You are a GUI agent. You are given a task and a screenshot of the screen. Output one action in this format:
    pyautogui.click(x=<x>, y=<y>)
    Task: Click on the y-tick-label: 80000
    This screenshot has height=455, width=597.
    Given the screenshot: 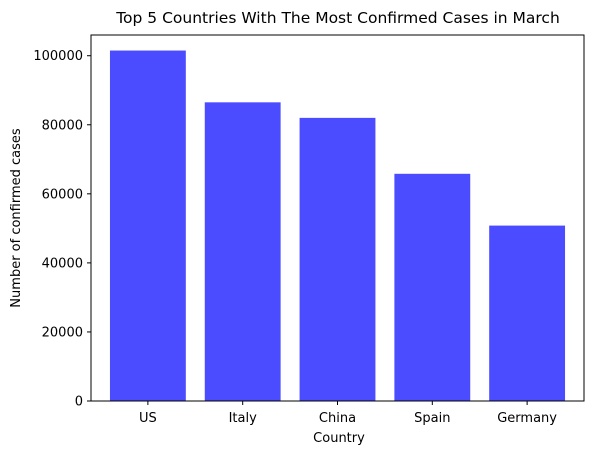 What is the action you would take?
    pyautogui.click(x=62, y=125)
    